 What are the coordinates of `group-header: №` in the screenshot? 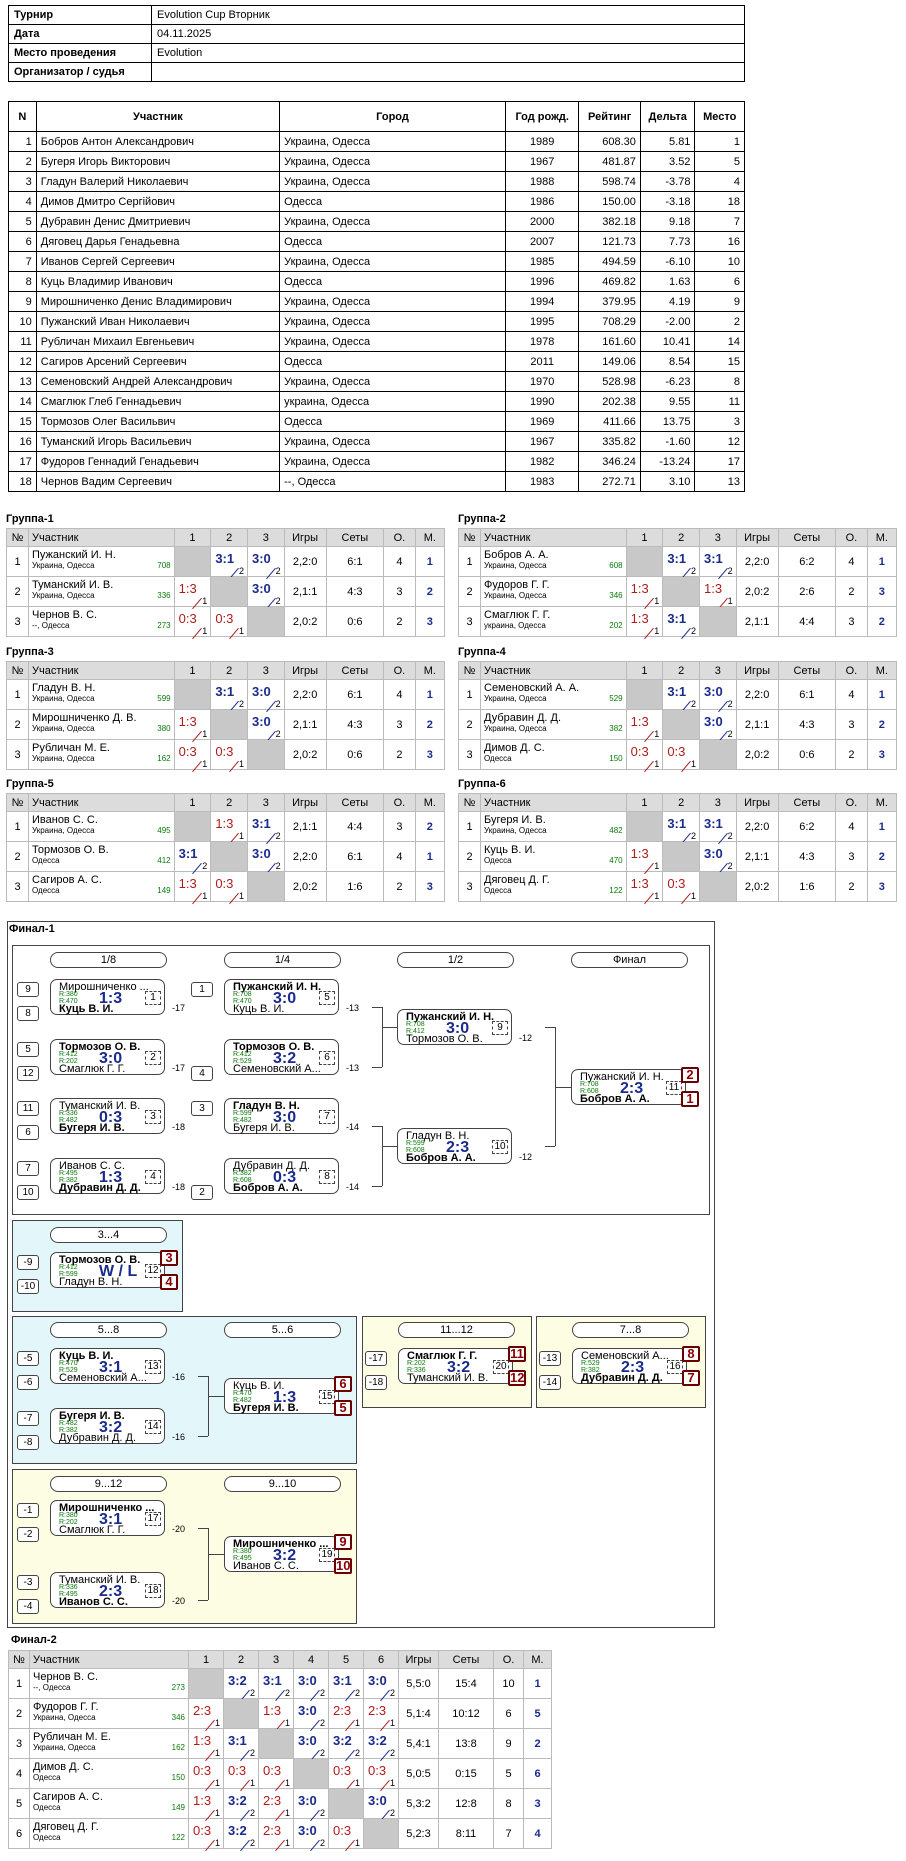 It's located at (17, 537).